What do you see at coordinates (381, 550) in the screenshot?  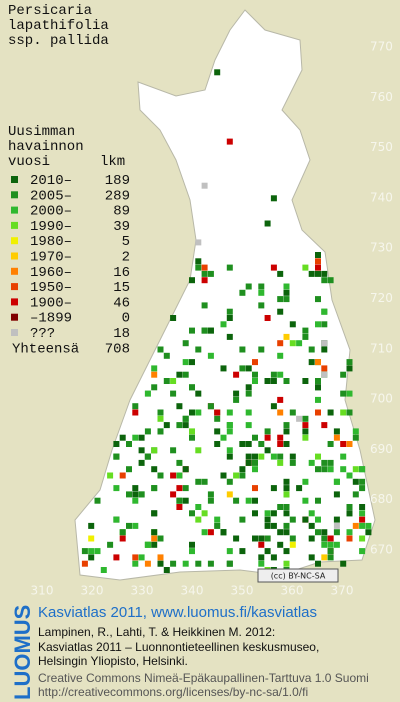 I see `y-grid-label: 670` at bounding box center [381, 550].